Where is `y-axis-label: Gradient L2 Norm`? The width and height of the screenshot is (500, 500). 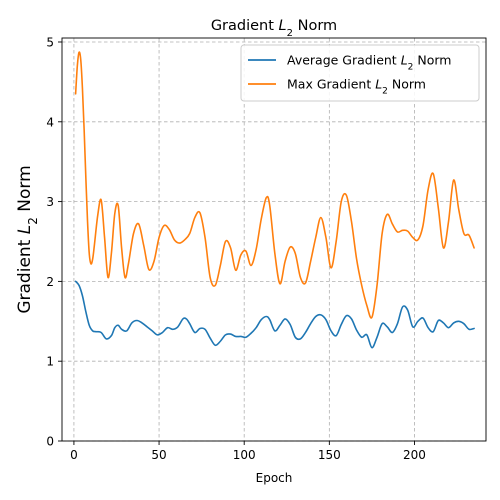
y-axis-label: Gradient L2 Norm is located at coordinates (27, 239).